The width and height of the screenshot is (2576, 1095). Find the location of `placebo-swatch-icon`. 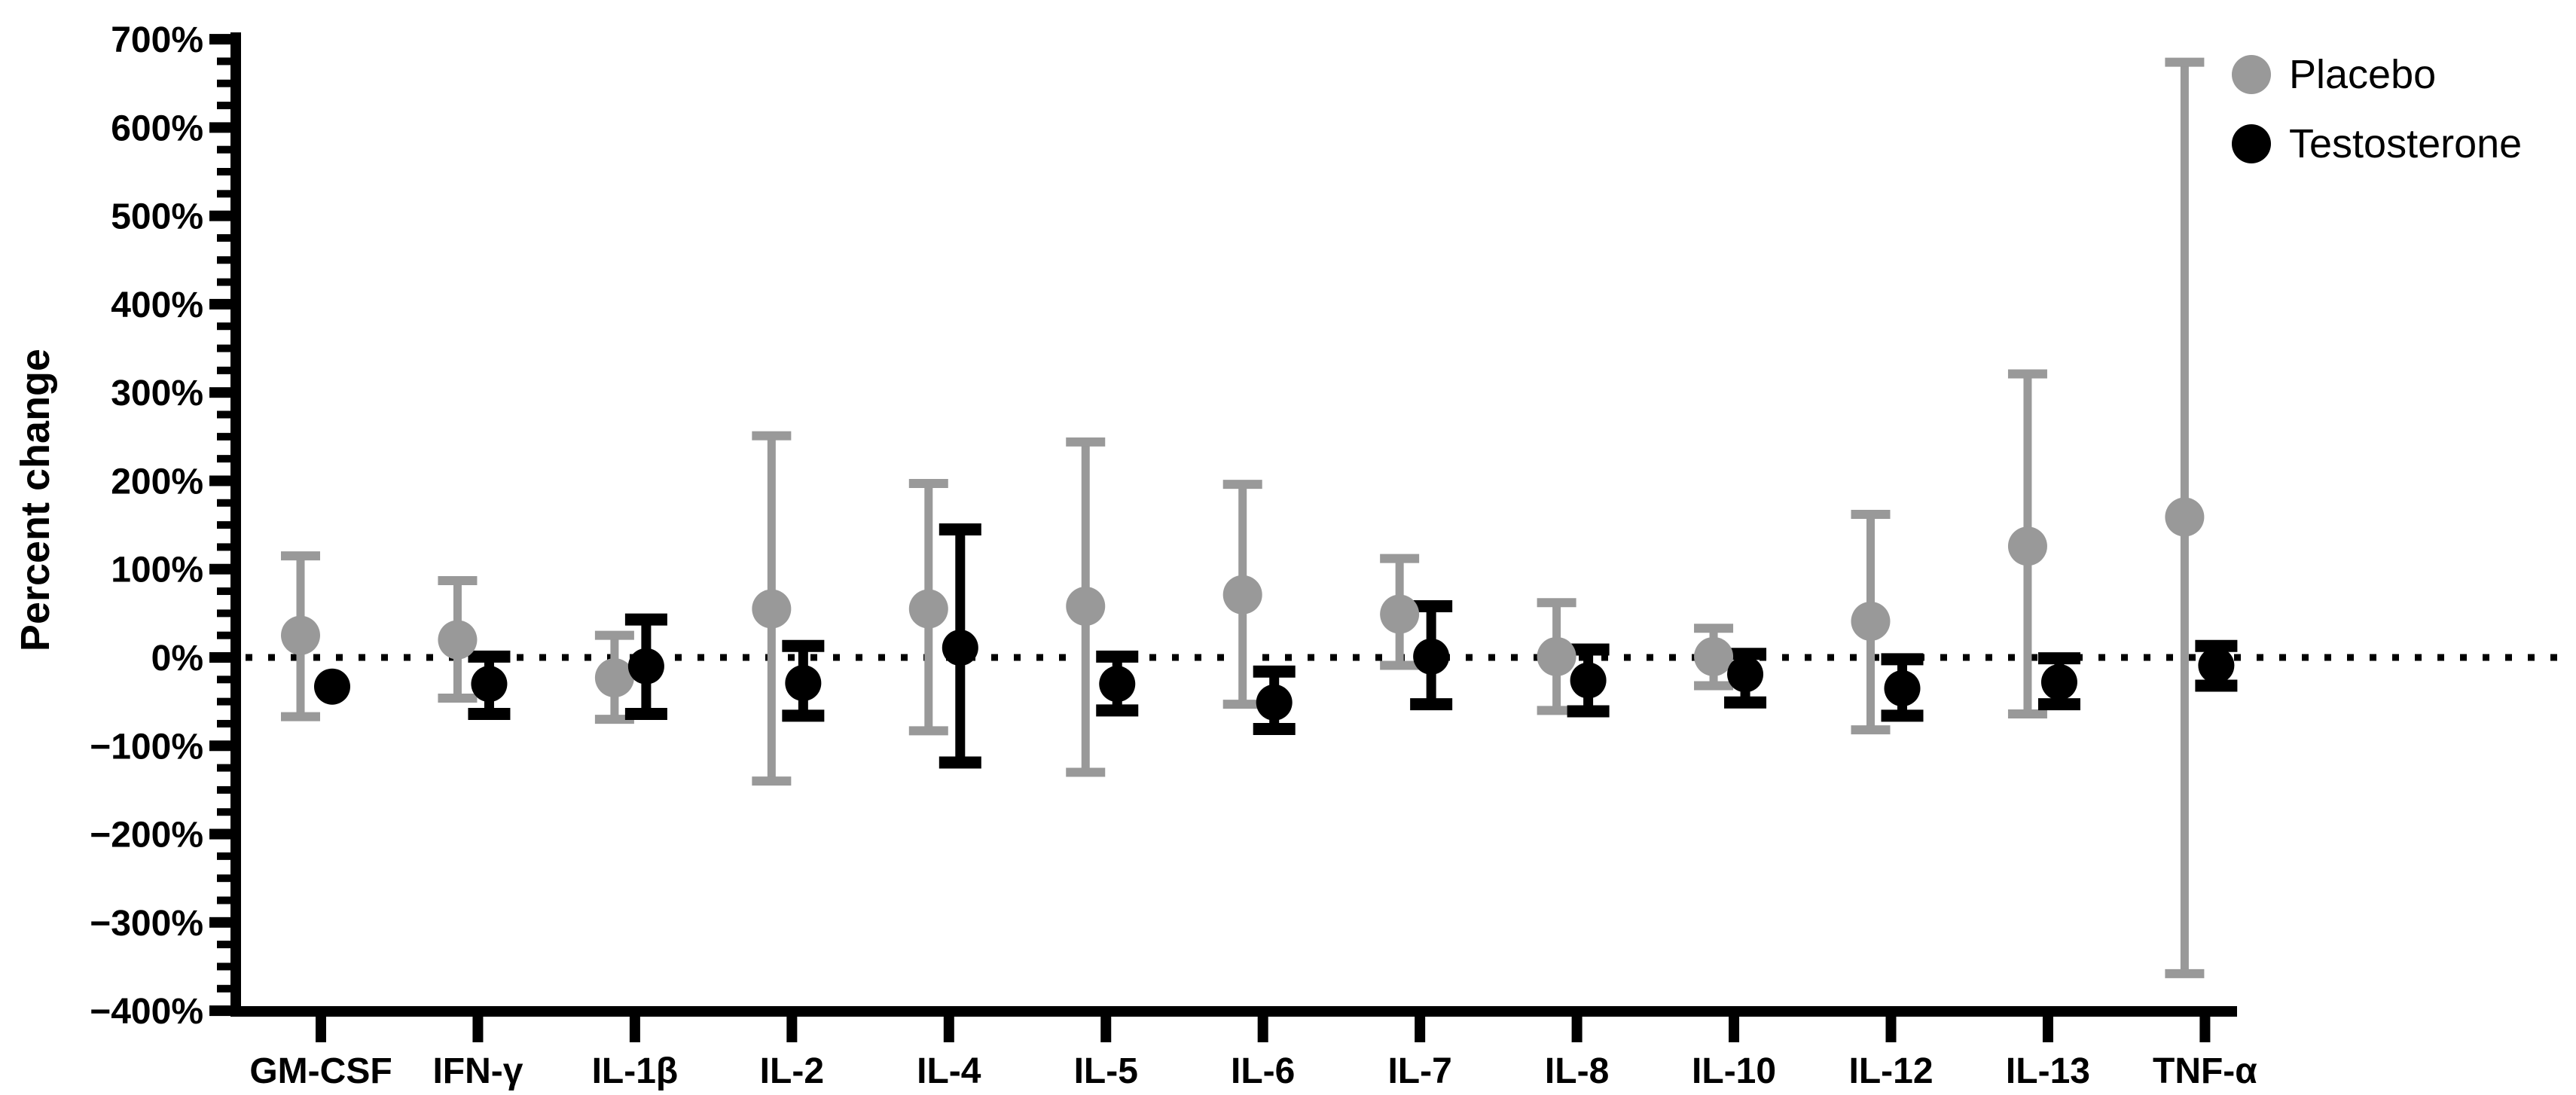

placebo-swatch-icon is located at coordinates (2252, 74).